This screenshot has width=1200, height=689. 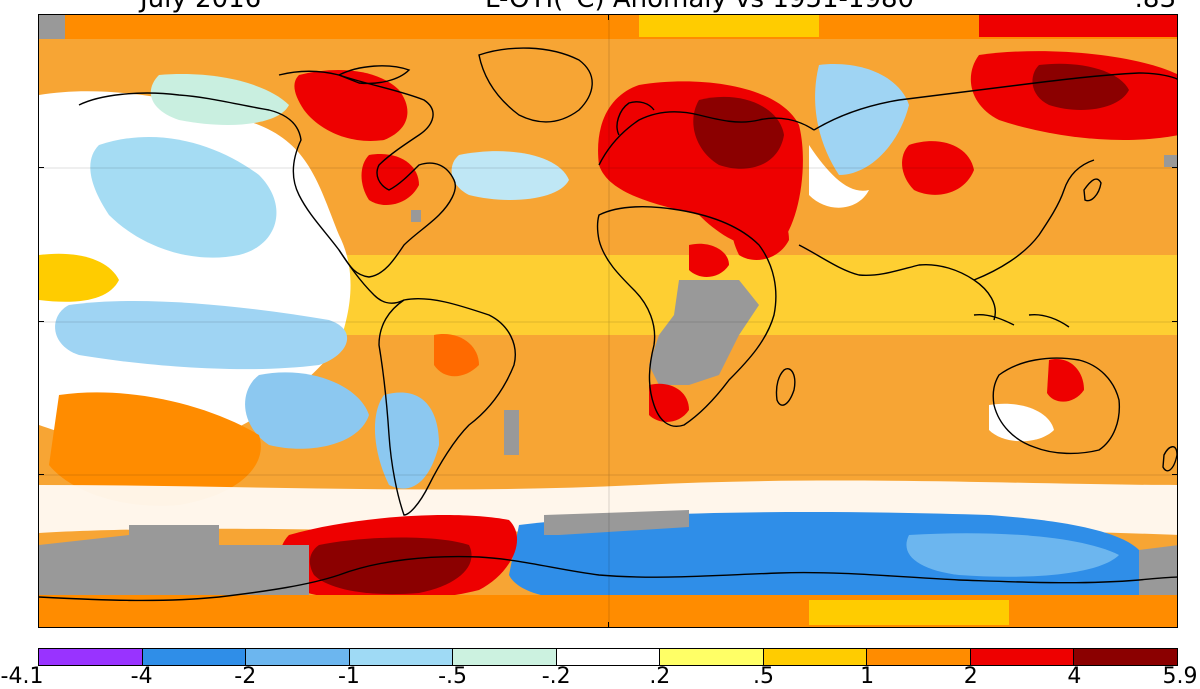 I want to click on color-legend, so click(x=608, y=657).